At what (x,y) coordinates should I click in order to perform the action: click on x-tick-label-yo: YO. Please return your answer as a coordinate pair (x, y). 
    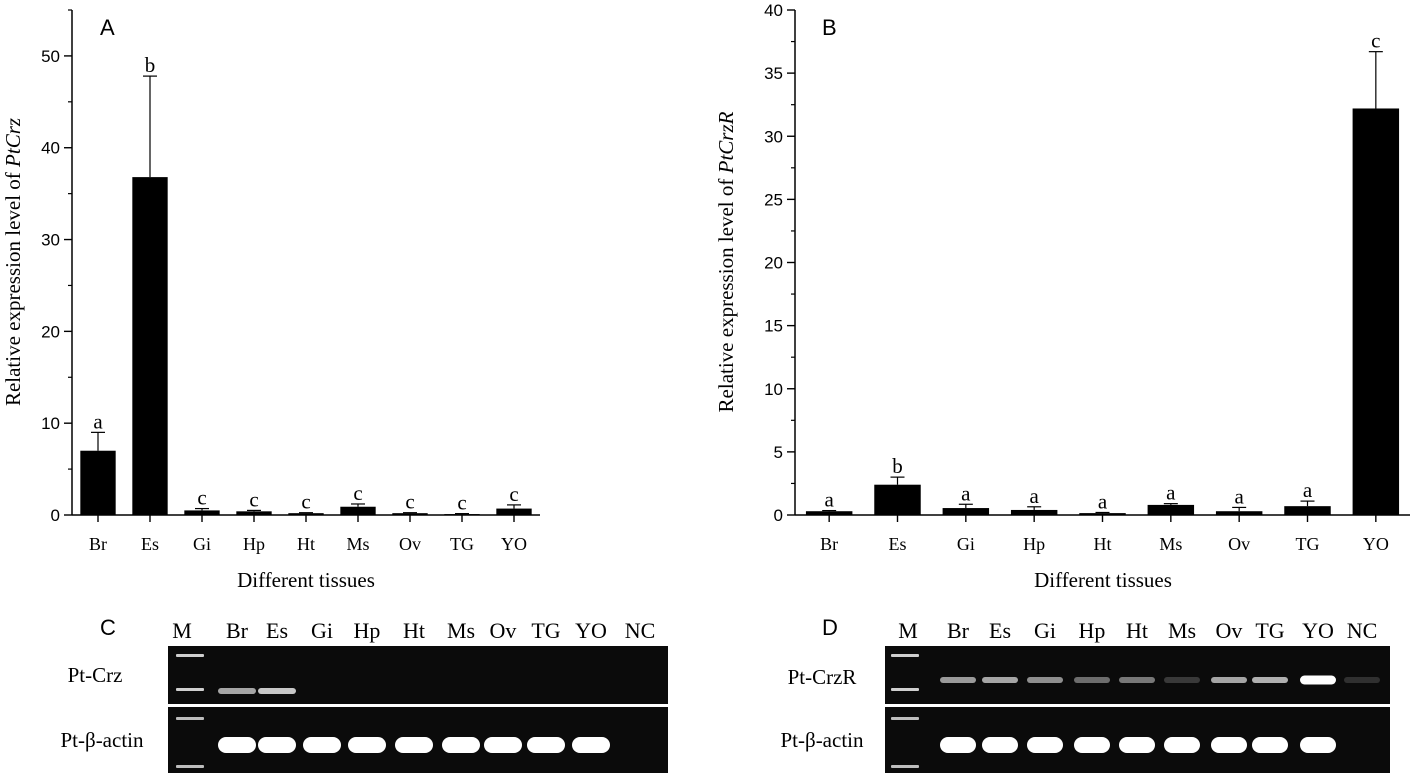
    Looking at the image, I should click on (514, 544).